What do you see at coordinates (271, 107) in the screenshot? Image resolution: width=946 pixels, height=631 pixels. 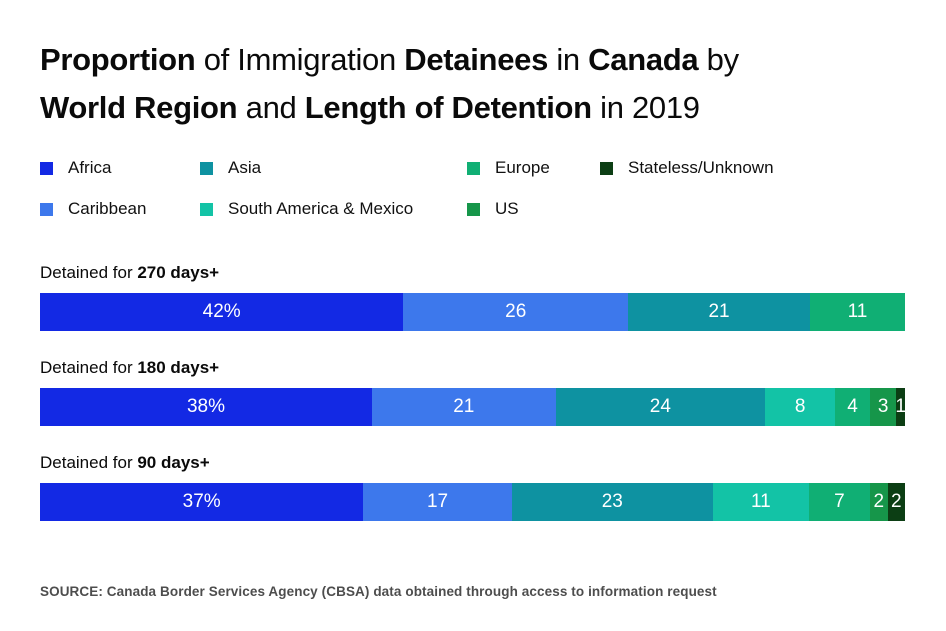 I see `title-segment: and` at bounding box center [271, 107].